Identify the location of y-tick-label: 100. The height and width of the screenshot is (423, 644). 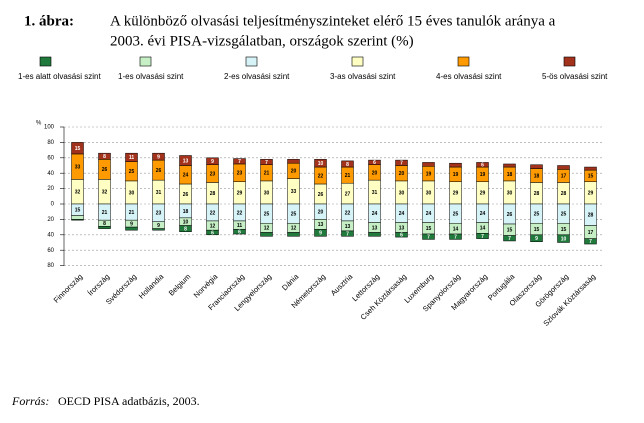
(49, 128).